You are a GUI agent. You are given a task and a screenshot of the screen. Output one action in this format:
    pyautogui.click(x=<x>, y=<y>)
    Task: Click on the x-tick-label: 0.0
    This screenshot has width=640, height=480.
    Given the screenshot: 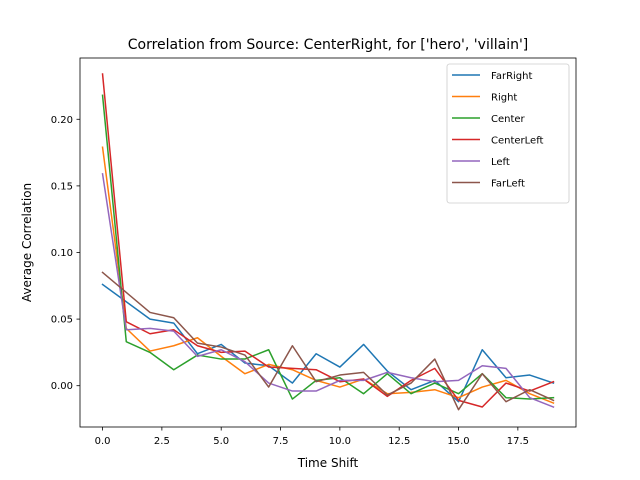 What is the action you would take?
    pyautogui.click(x=103, y=441)
    